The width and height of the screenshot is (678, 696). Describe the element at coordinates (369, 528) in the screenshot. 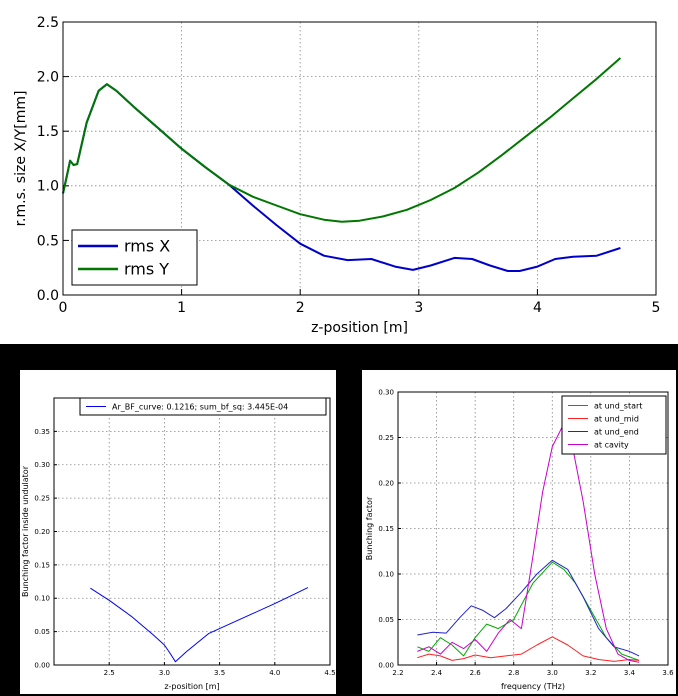

I see `y-axis-label: Bunching factor` at that location.